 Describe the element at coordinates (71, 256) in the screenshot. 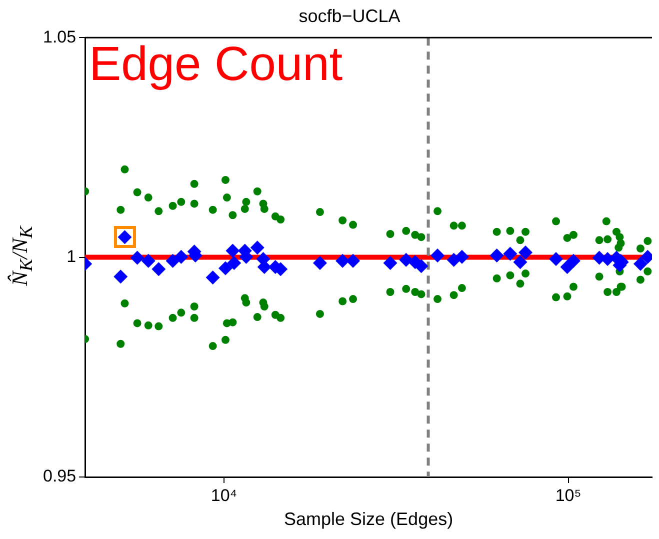

I see `y-tick-label: 1` at that location.